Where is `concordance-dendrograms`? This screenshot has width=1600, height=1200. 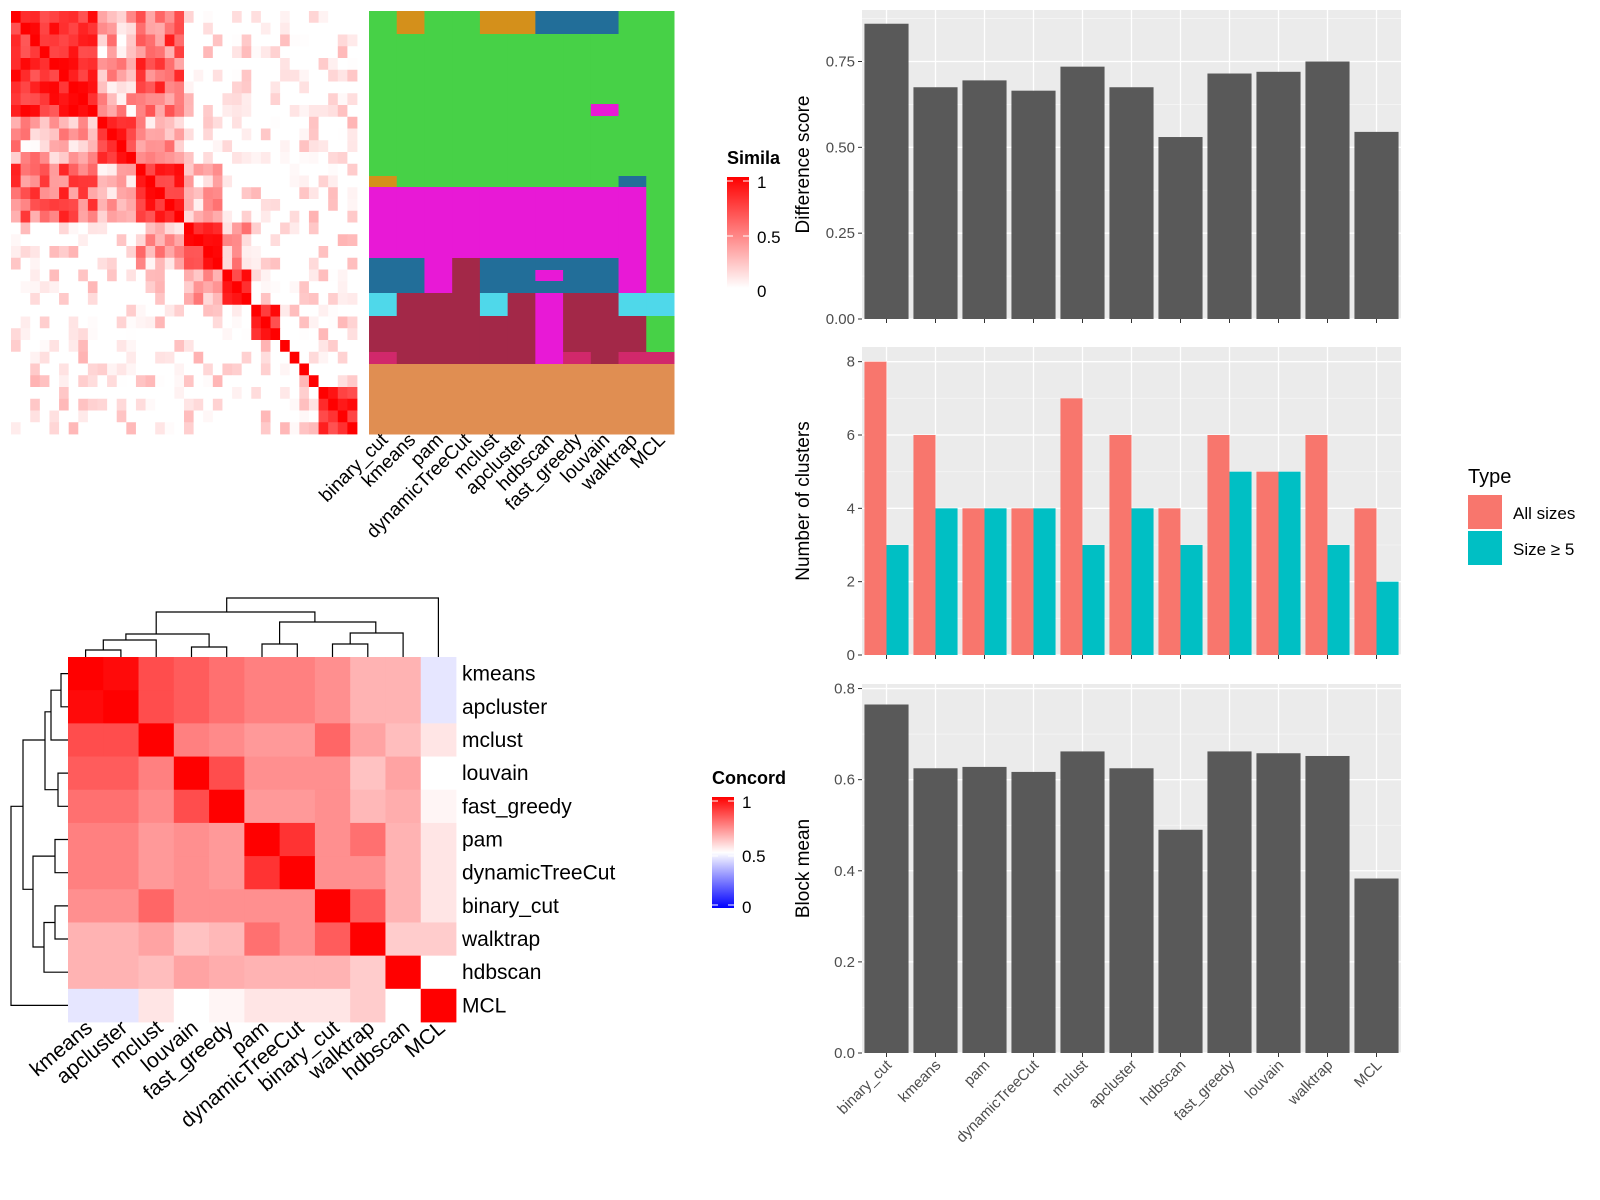 concordance-dendrograms is located at coordinates (224, 802).